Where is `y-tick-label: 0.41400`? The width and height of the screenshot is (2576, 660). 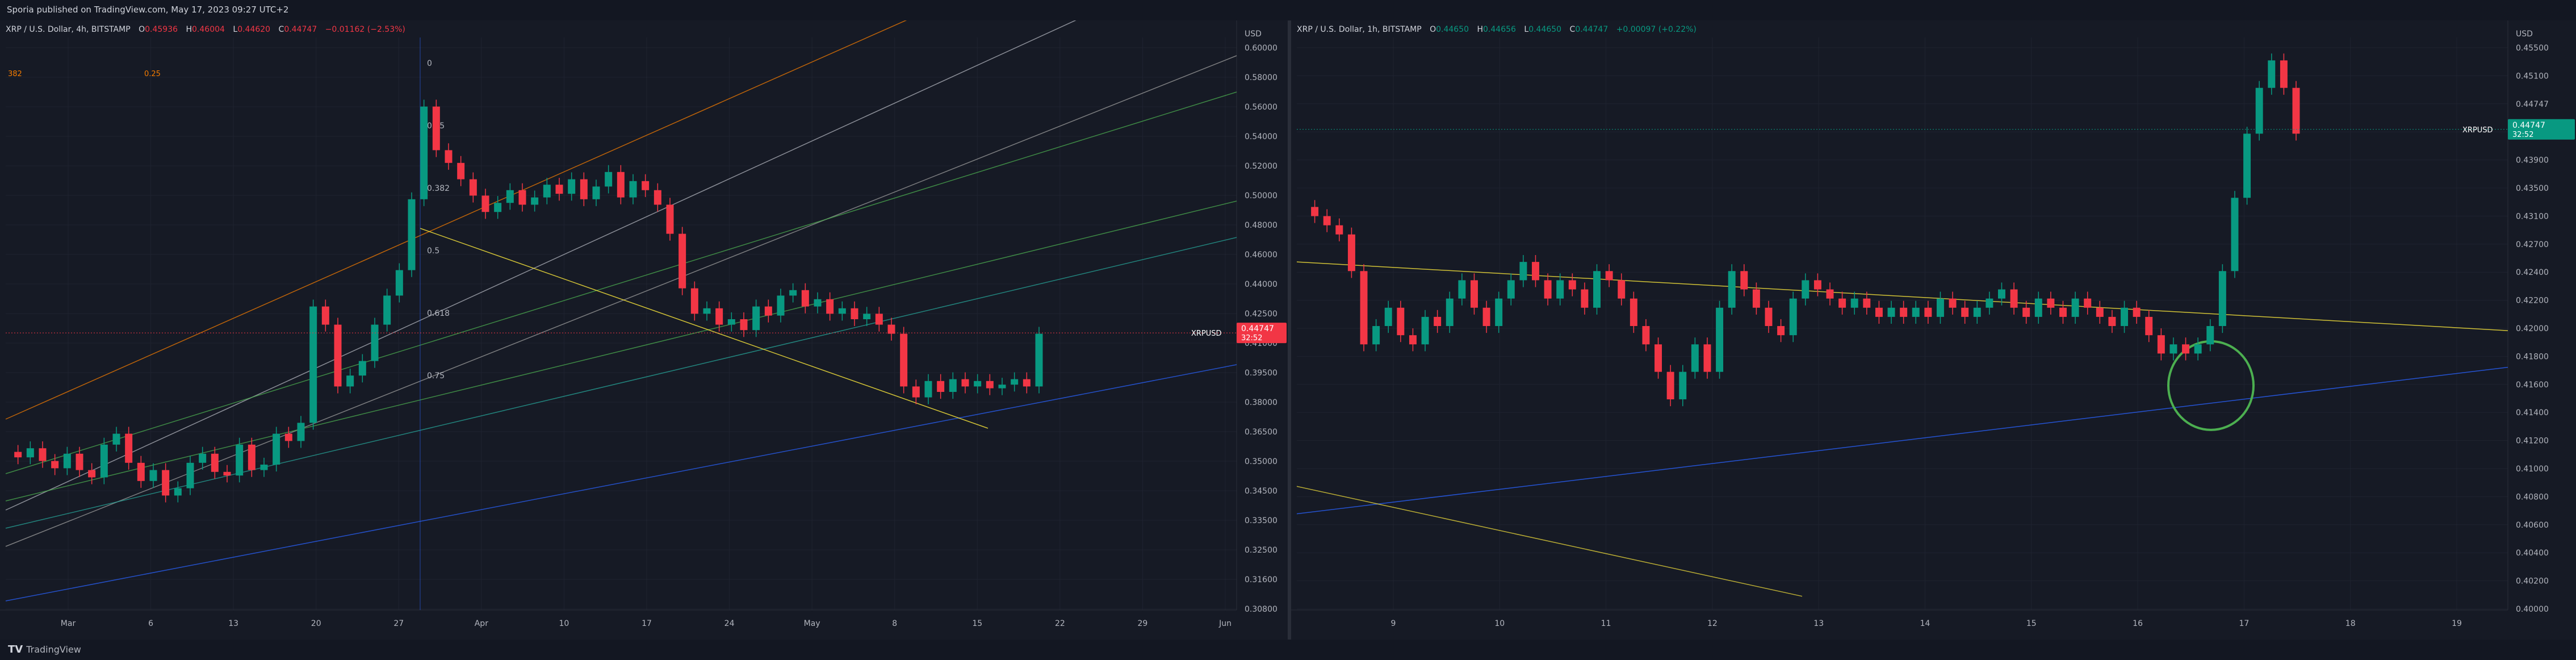 y-tick-label: 0.41400 is located at coordinates (2532, 412).